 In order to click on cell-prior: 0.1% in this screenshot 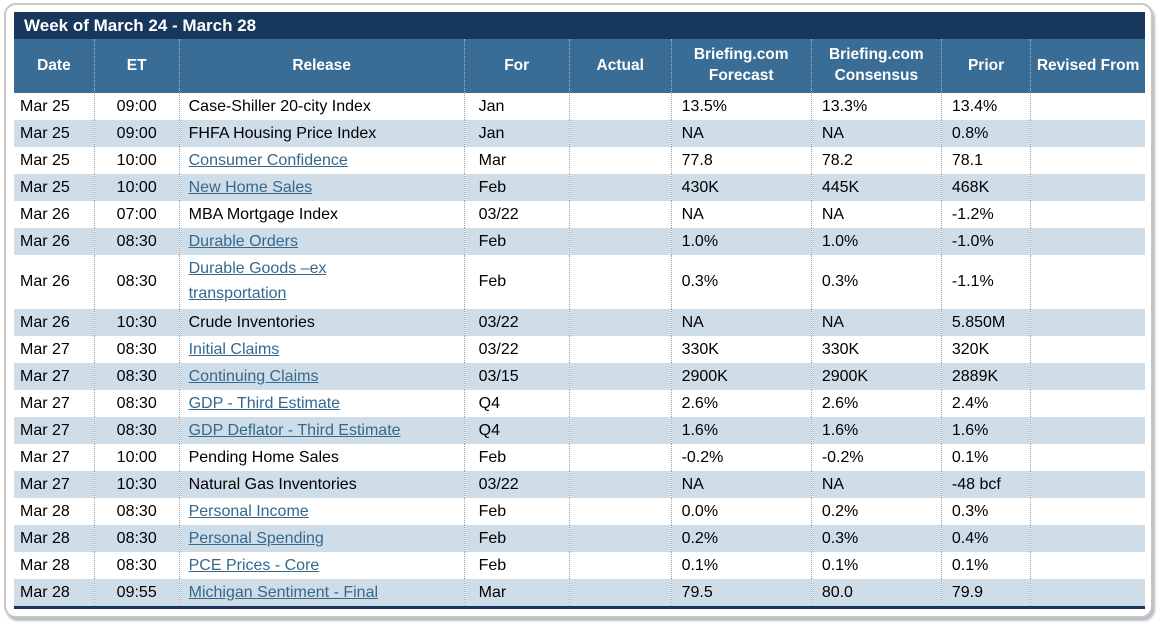, I will do `click(985, 565)`.